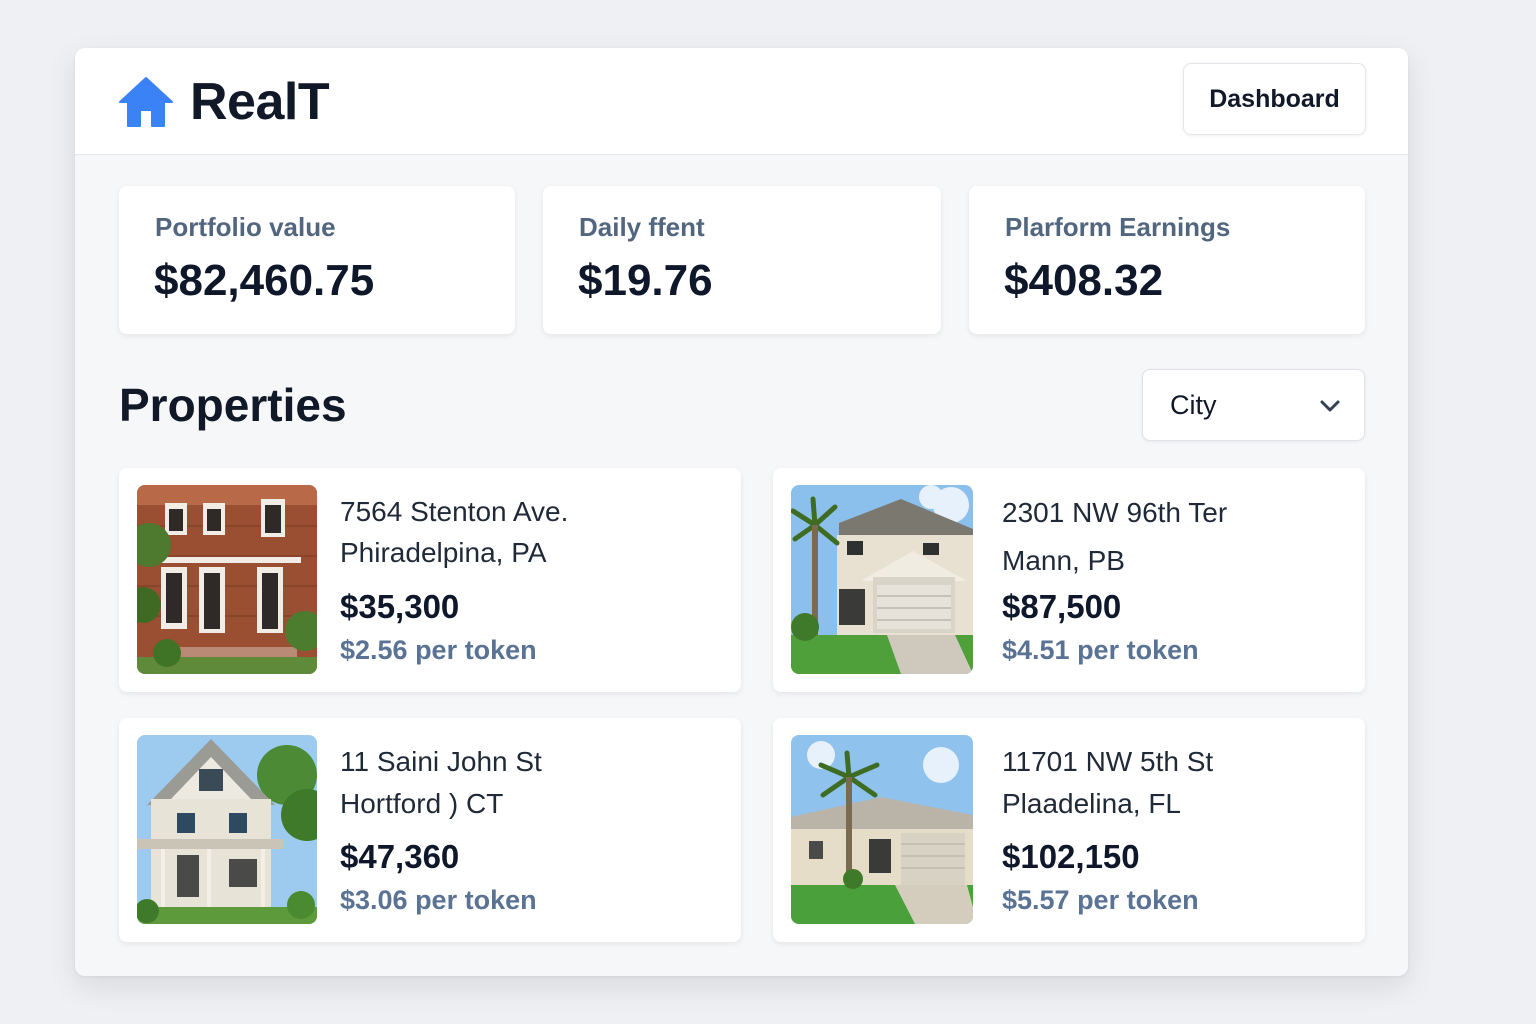 The image size is (1536, 1024). What do you see at coordinates (422, 803) in the screenshot?
I see `property-city: Hortford ) CT` at bounding box center [422, 803].